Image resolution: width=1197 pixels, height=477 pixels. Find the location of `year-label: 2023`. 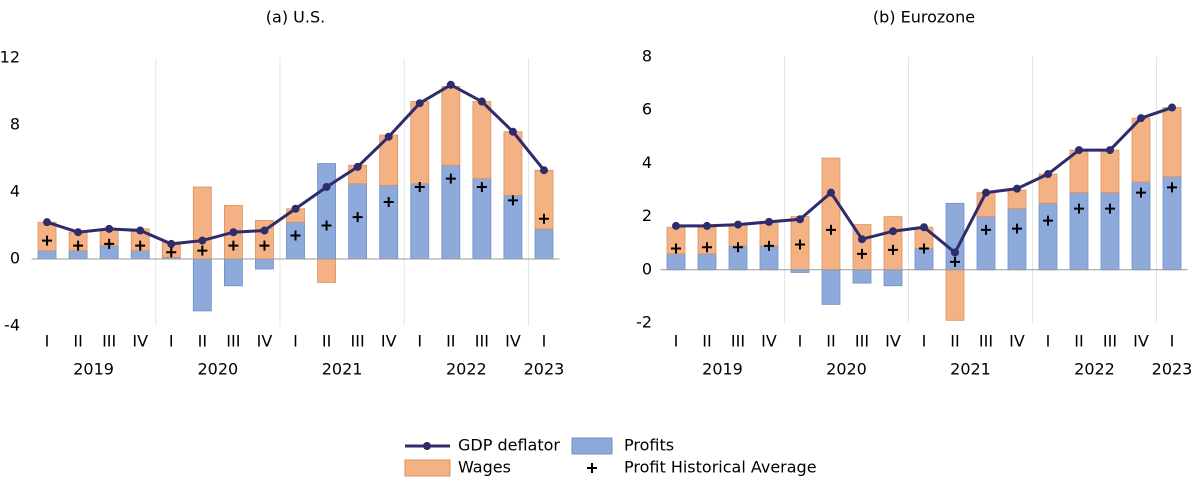

year-label: 2023 is located at coordinates (1172, 369).